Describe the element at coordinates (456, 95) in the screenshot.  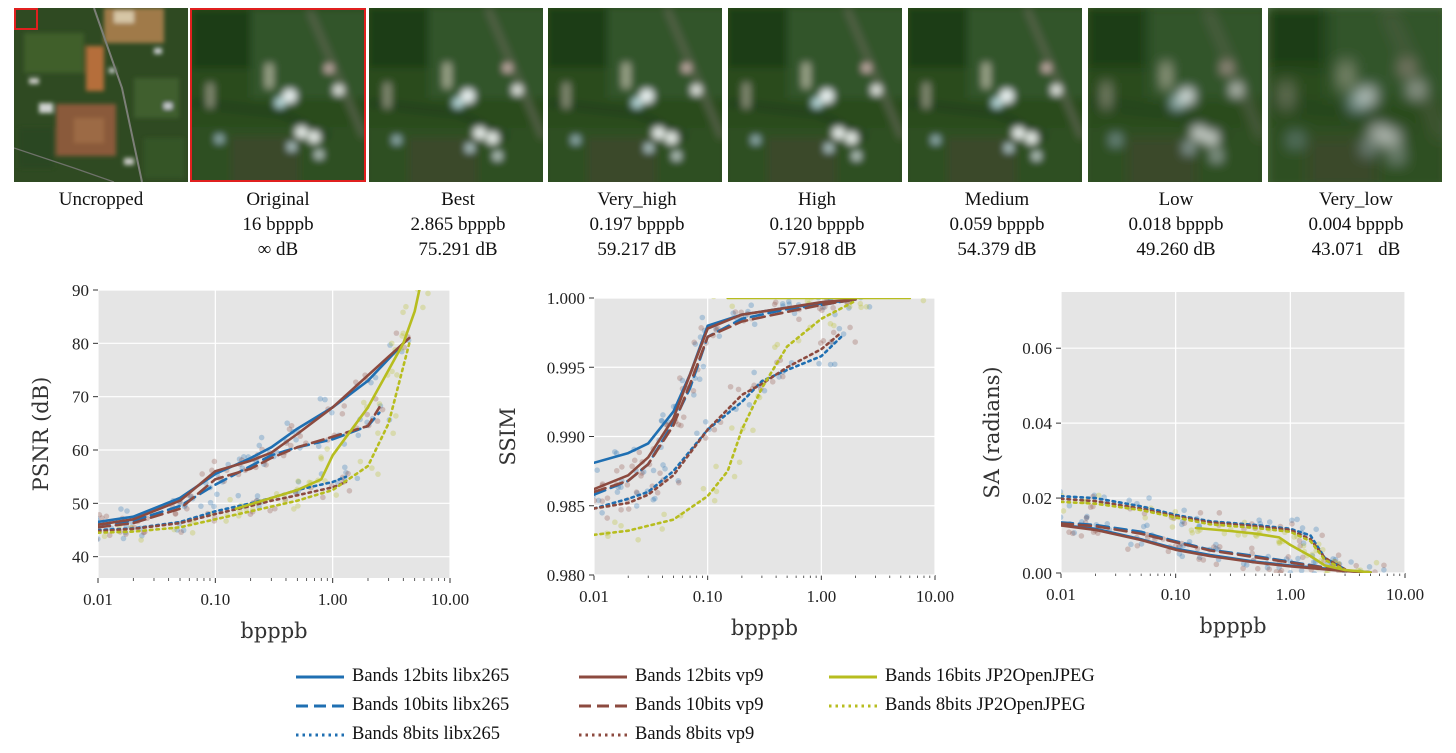
I see `best-crop-image` at that location.